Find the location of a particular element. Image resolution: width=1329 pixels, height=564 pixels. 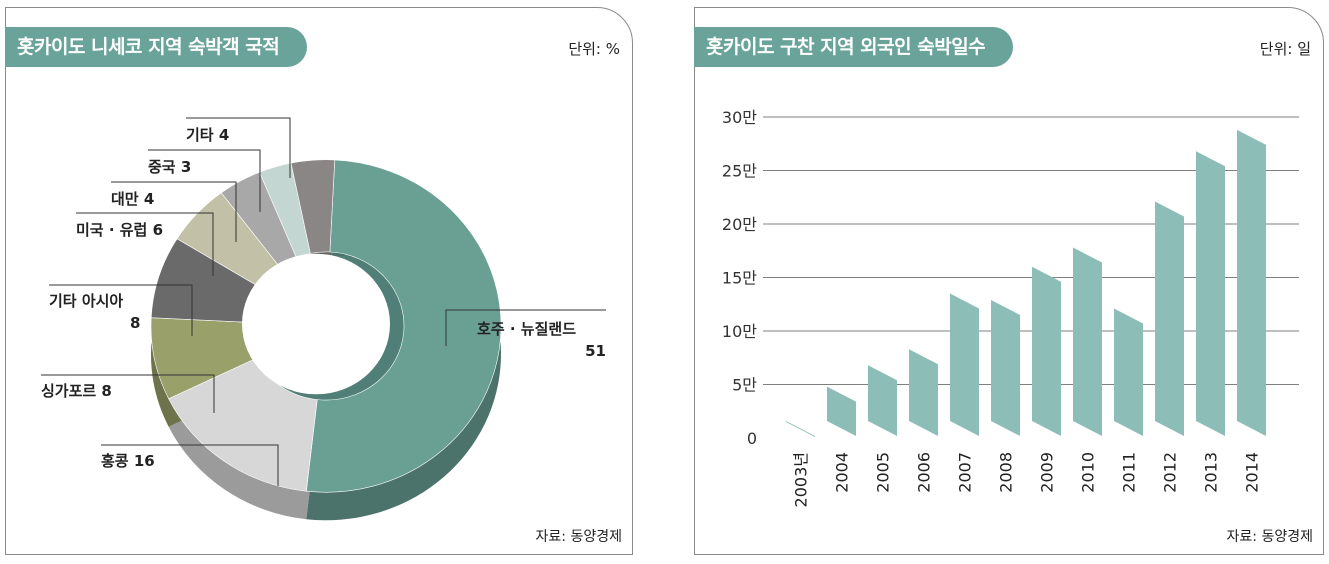

x-tick-label: 2013 is located at coordinates (1211, 472).